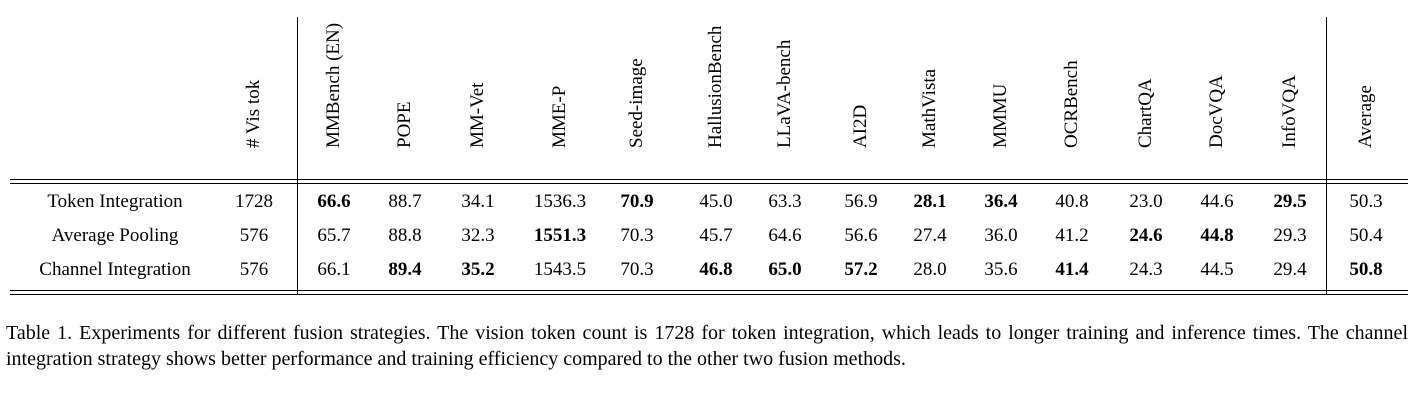  Describe the element at coordinates (861, 269) in the screenshot. I see `table-cell: 57.2` at that location.